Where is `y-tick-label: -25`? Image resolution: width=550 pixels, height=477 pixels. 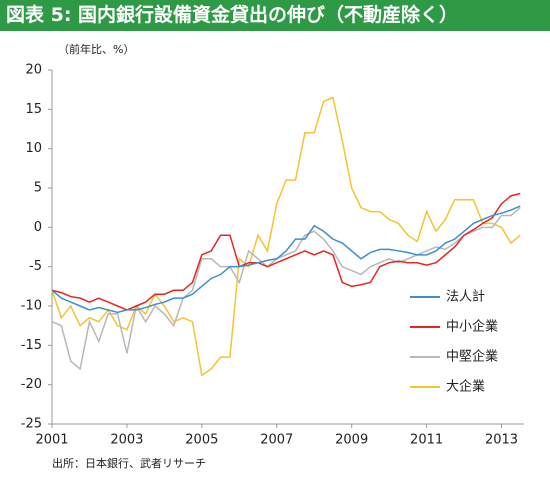 y-tick-label: -25 is located at coordinates (31, 424).